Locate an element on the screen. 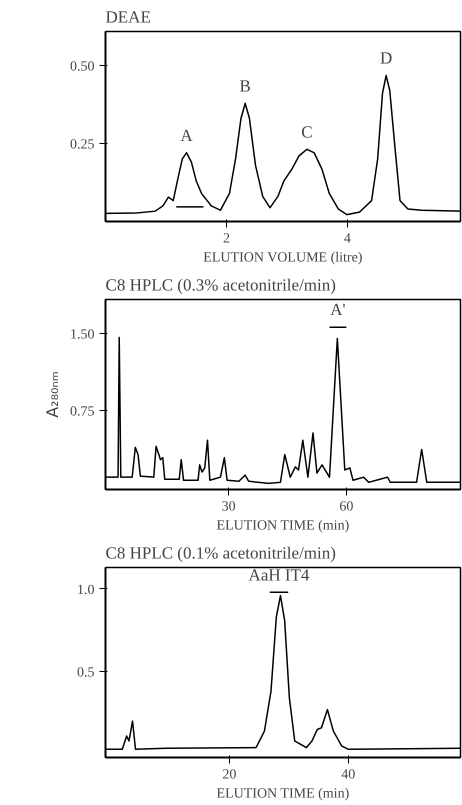 This screenshot has width=462, height=805. annotation: D is located at coordinates (386, 58).